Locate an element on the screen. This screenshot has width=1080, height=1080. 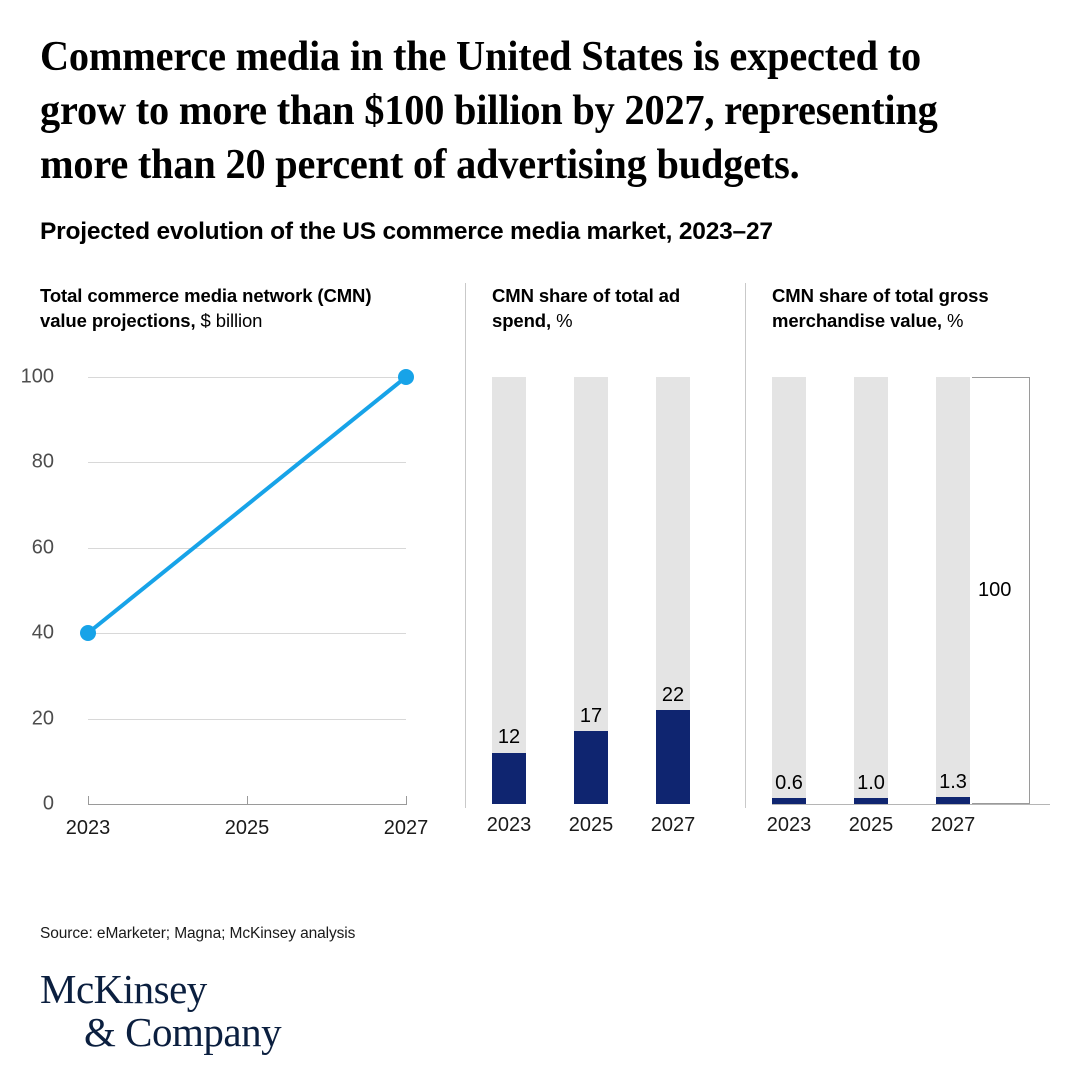
gmv-bar-xlabel-2025: 2025 is located at coordinates (871, 825).